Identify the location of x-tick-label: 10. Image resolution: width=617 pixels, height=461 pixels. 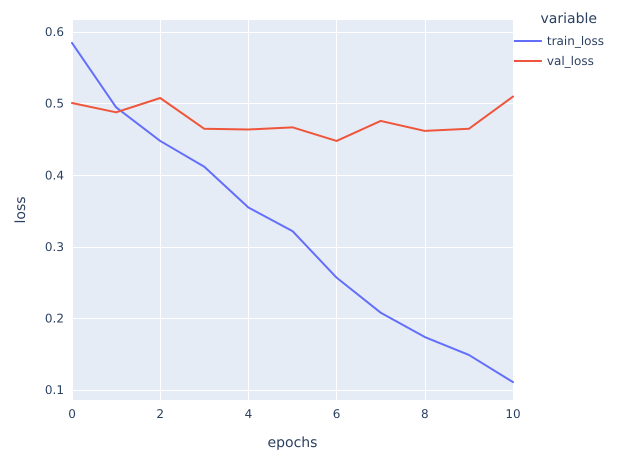
(513, 414).